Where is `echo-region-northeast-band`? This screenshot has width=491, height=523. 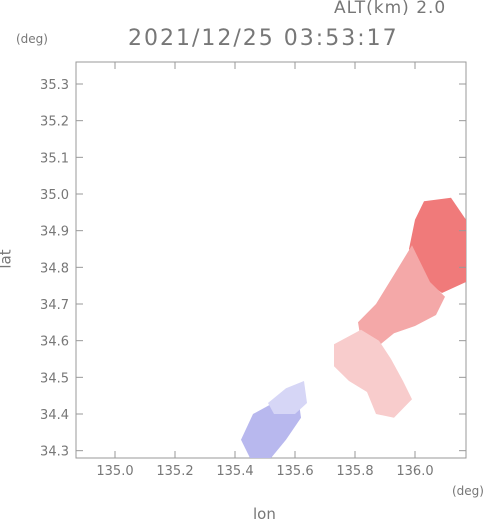
echo-region-northeast-band is located at coordinates (401, 296).